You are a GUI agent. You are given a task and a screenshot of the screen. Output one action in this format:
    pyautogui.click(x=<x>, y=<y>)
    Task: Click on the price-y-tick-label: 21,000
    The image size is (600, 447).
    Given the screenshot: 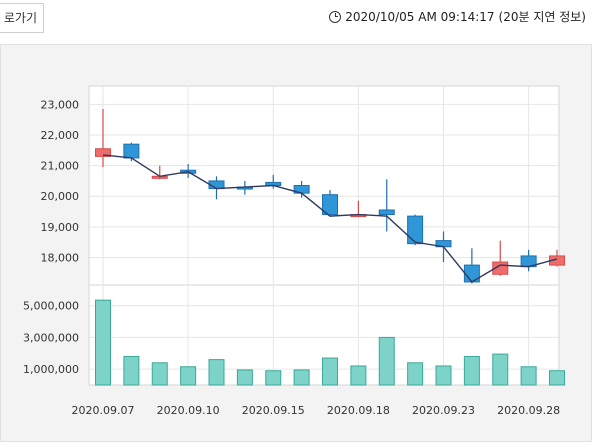 What is the action you would take?
    pyautogui.click(x=60, y=166)
    